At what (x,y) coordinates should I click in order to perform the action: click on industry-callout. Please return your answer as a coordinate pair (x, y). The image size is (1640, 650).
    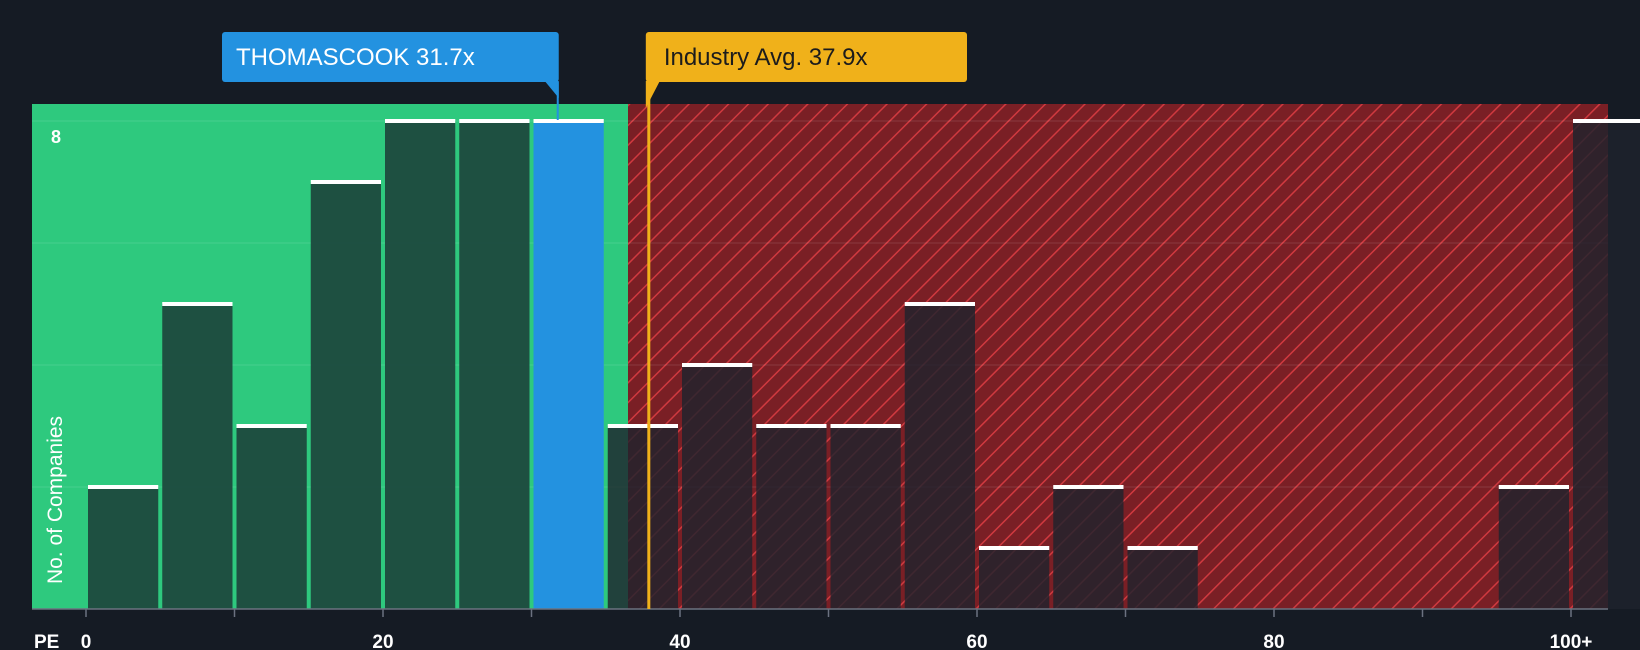
    Looking at the image, I should click on (806, 57).